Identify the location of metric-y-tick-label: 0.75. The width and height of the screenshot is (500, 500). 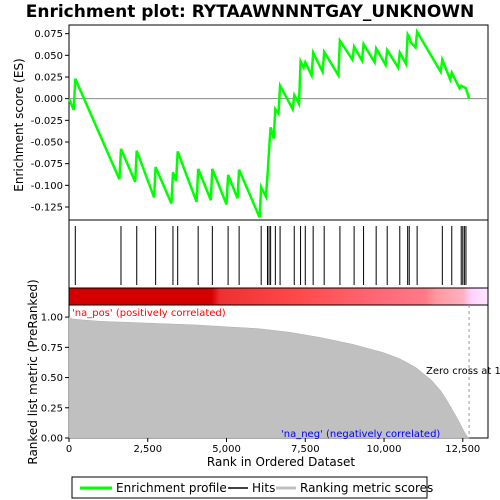
(52, 348).